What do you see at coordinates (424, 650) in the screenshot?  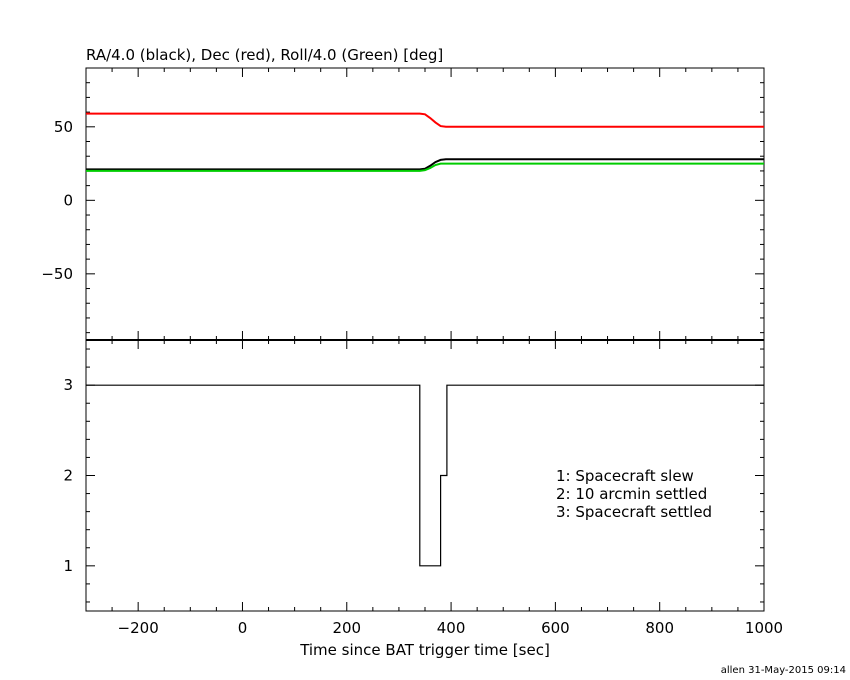 I see `x-axis-label: Time since BAT trigger time [sec]` at bounding box center [424, 650].